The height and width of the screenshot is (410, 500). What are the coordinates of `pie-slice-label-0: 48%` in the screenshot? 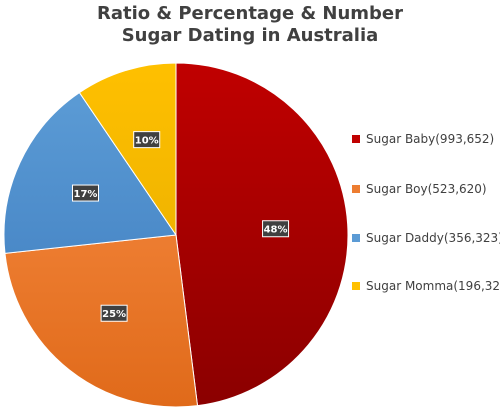 It's located at (276, 229).